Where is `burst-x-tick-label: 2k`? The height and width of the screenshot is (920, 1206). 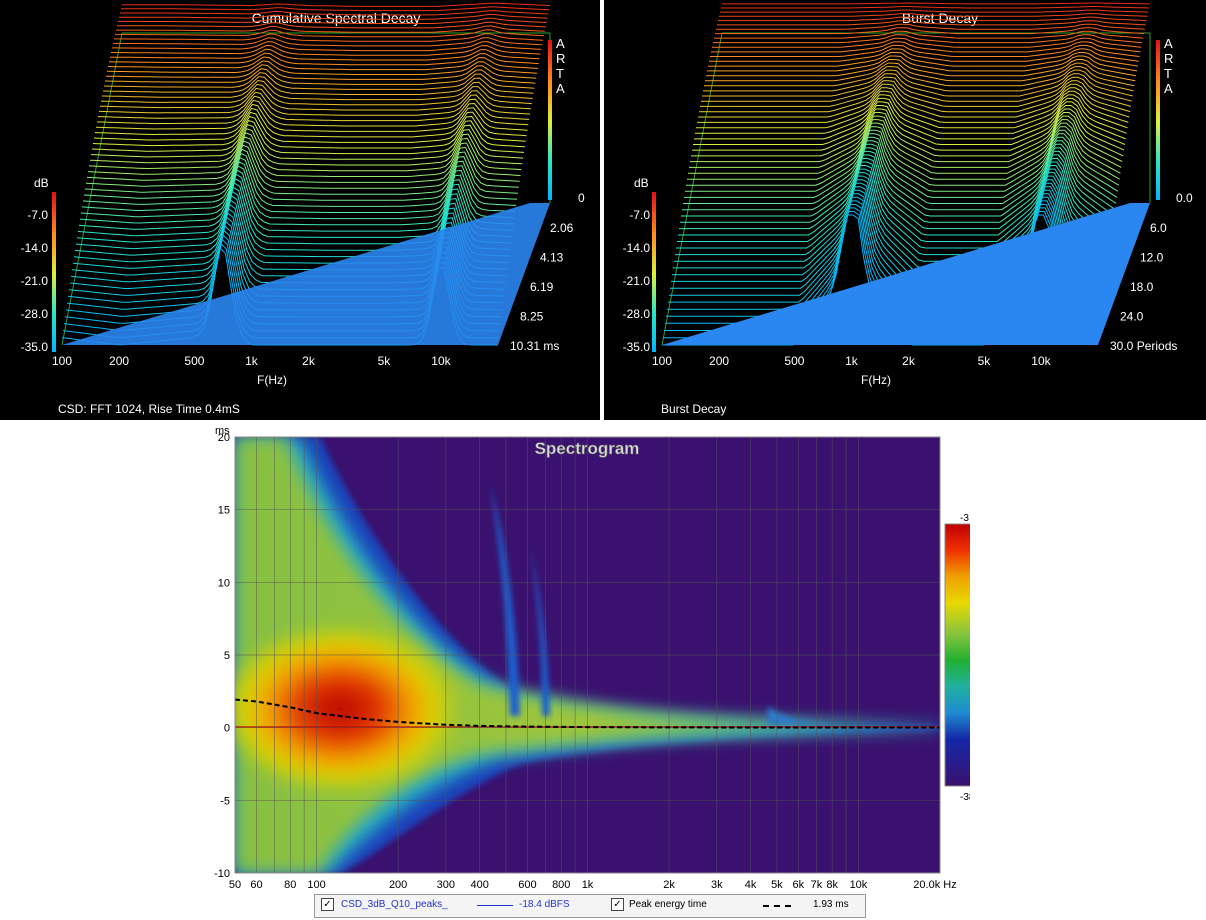 burst-x-tick-label: 2k is located at coordinates (909, 361).